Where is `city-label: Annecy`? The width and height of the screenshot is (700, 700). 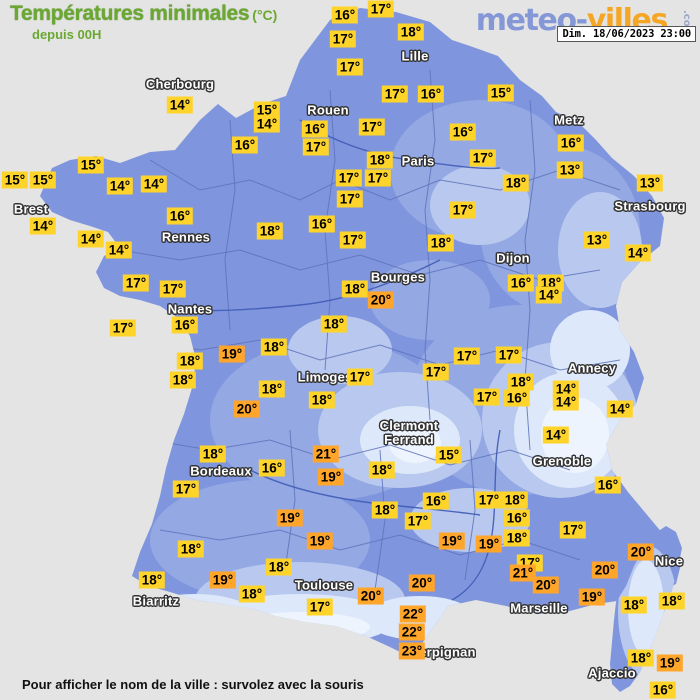
city-label: Annecy is located at coordinates (592, 368).